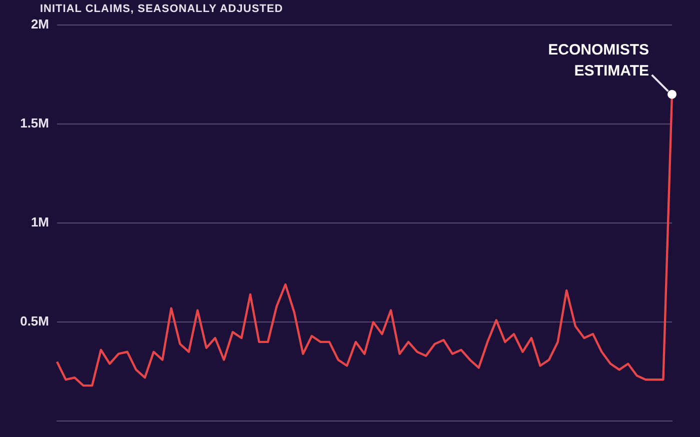 The height and width of the screenshot is (437, 700). What do you see at coordinates (34, 321) in the screenshot?
I see `y-tick-label: 0.5M` at bounding box center [34, 321].